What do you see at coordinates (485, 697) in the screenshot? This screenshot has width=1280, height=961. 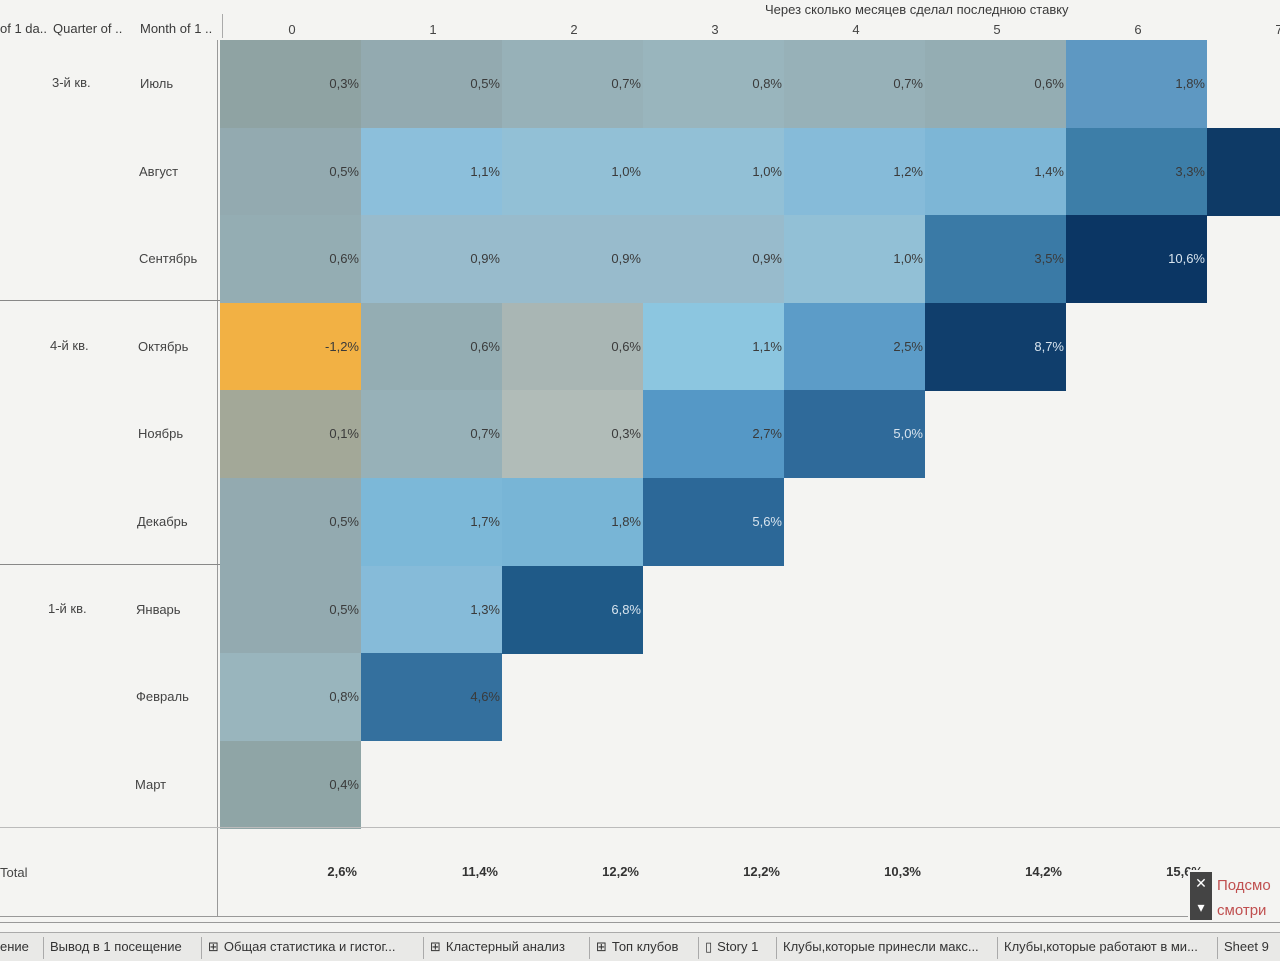 I see `cell-value: 4,6%` at bounding box center [485, 697].